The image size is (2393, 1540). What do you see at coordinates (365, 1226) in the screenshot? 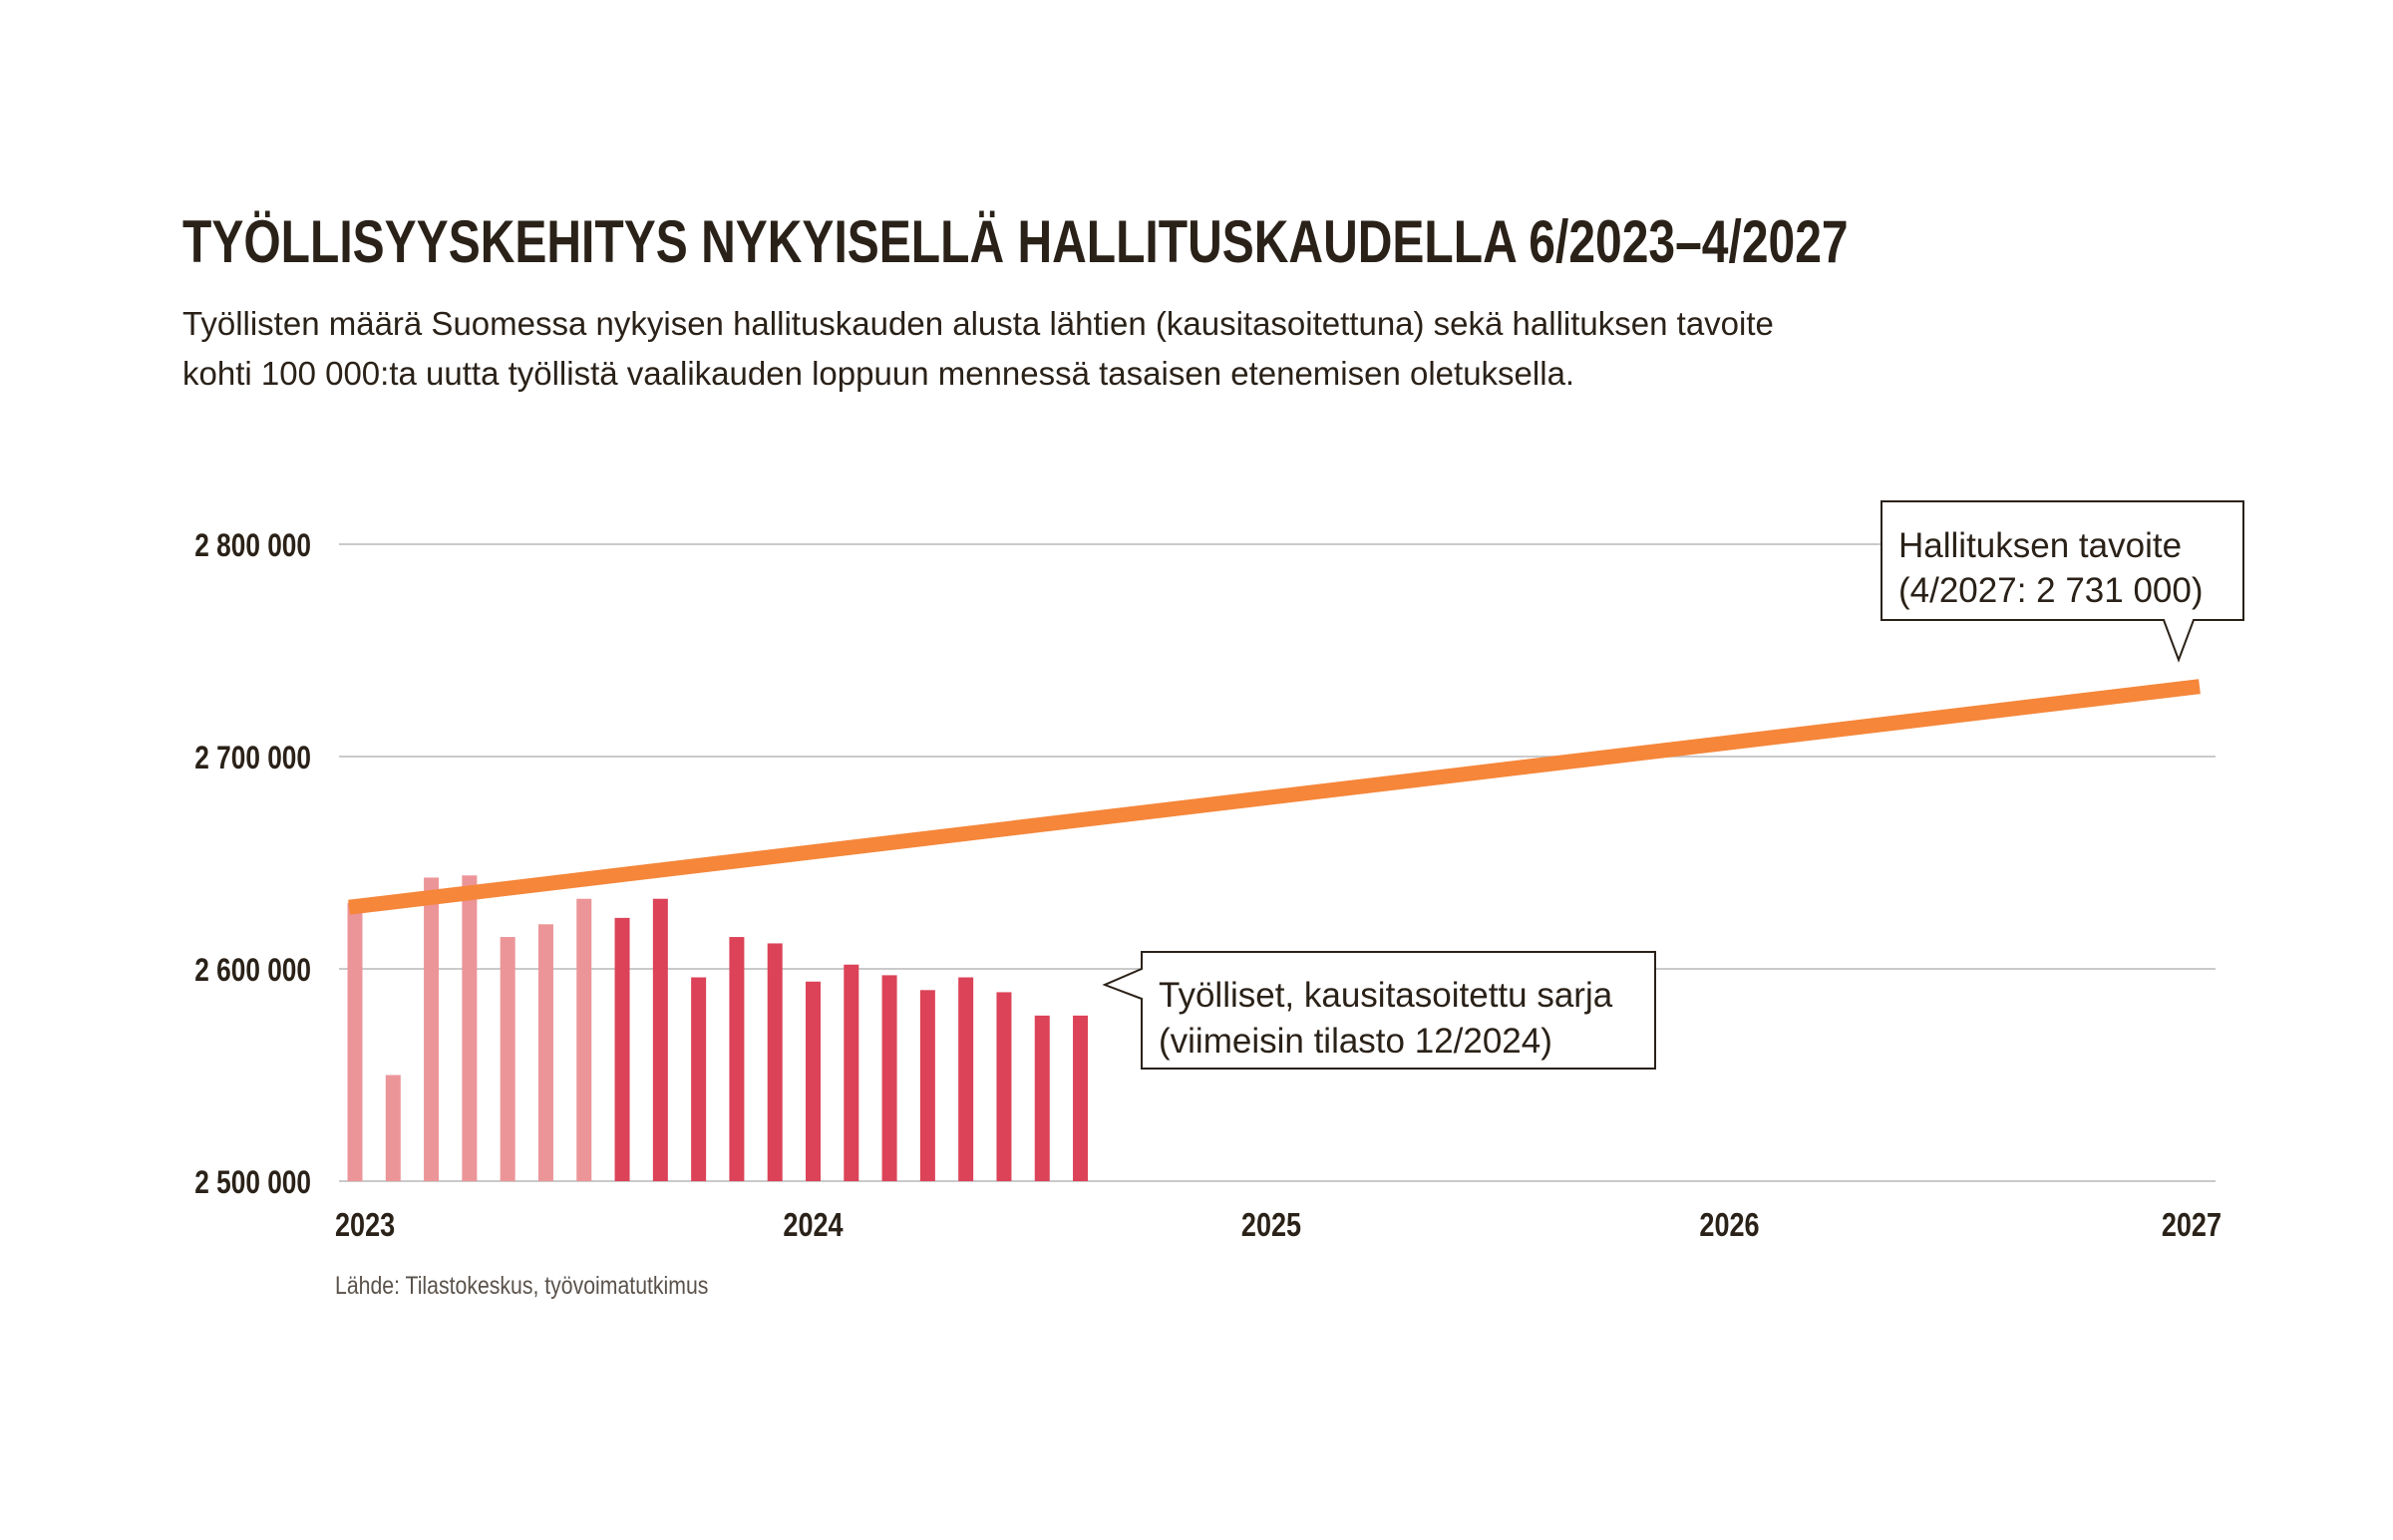
I see `x-tick-label: 2023` at bounding box center [365, 1226].